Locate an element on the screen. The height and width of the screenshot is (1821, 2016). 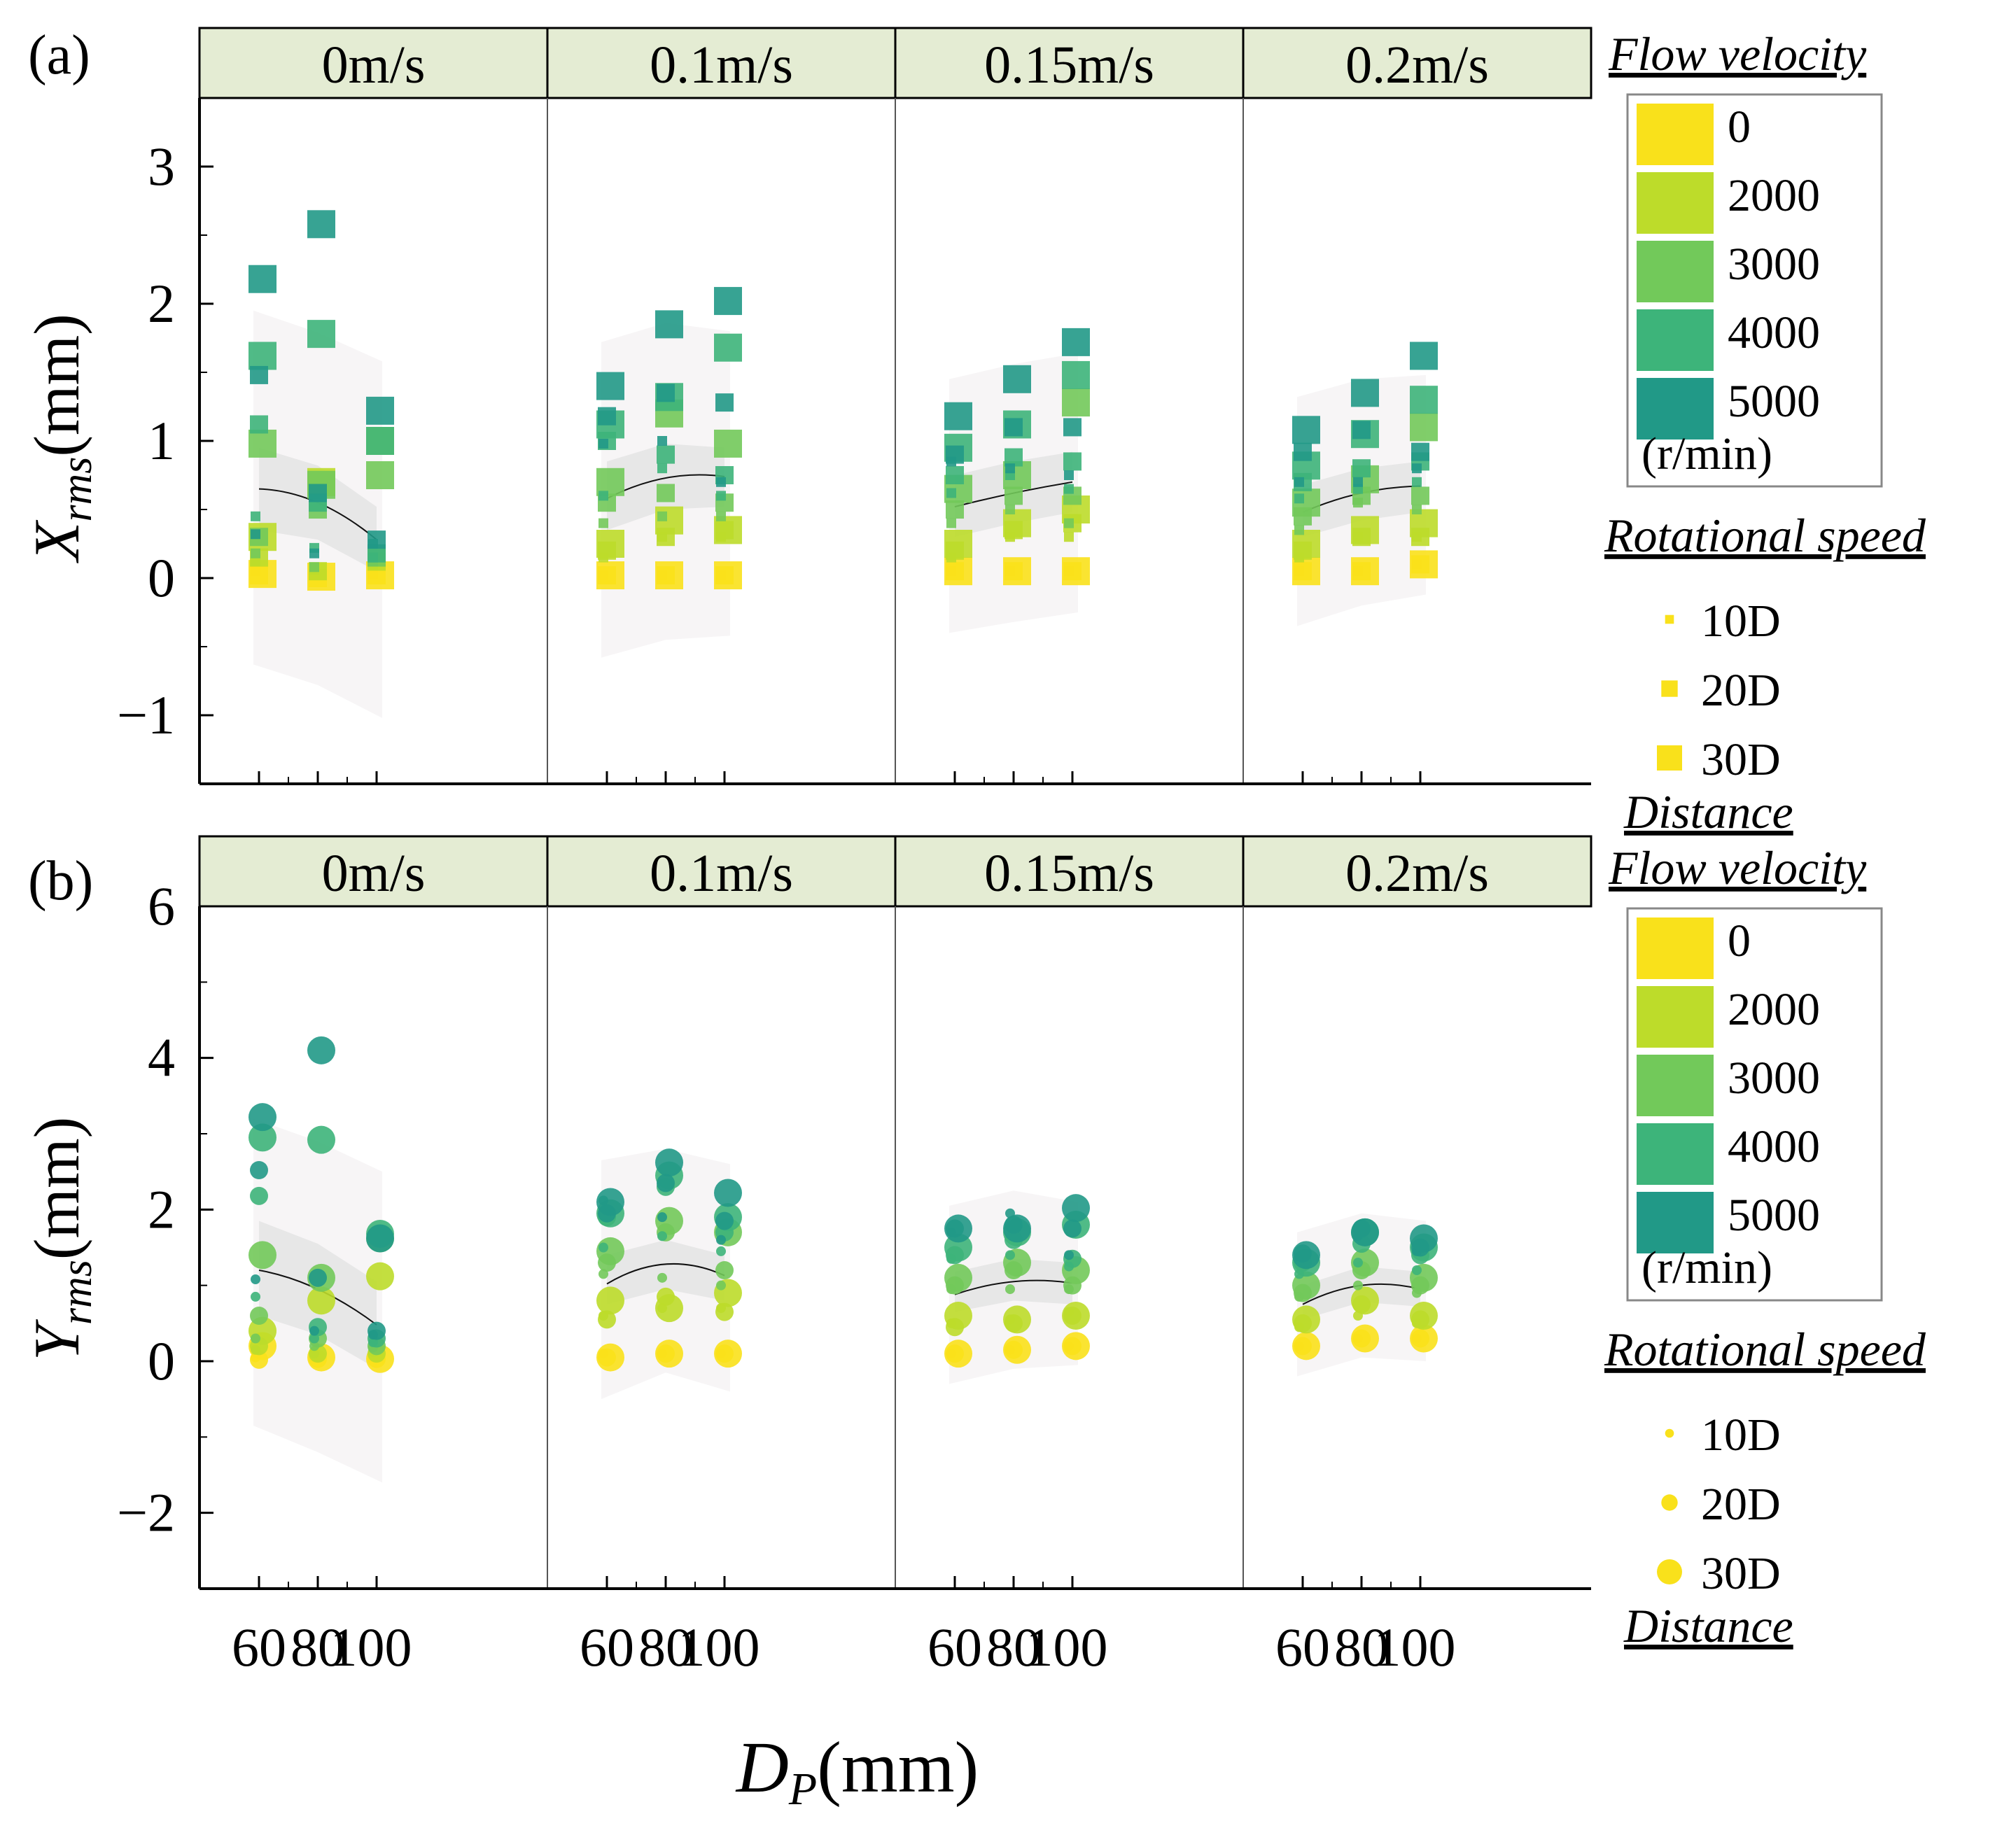
confidence-band is located at coordinates (1013, 1285).